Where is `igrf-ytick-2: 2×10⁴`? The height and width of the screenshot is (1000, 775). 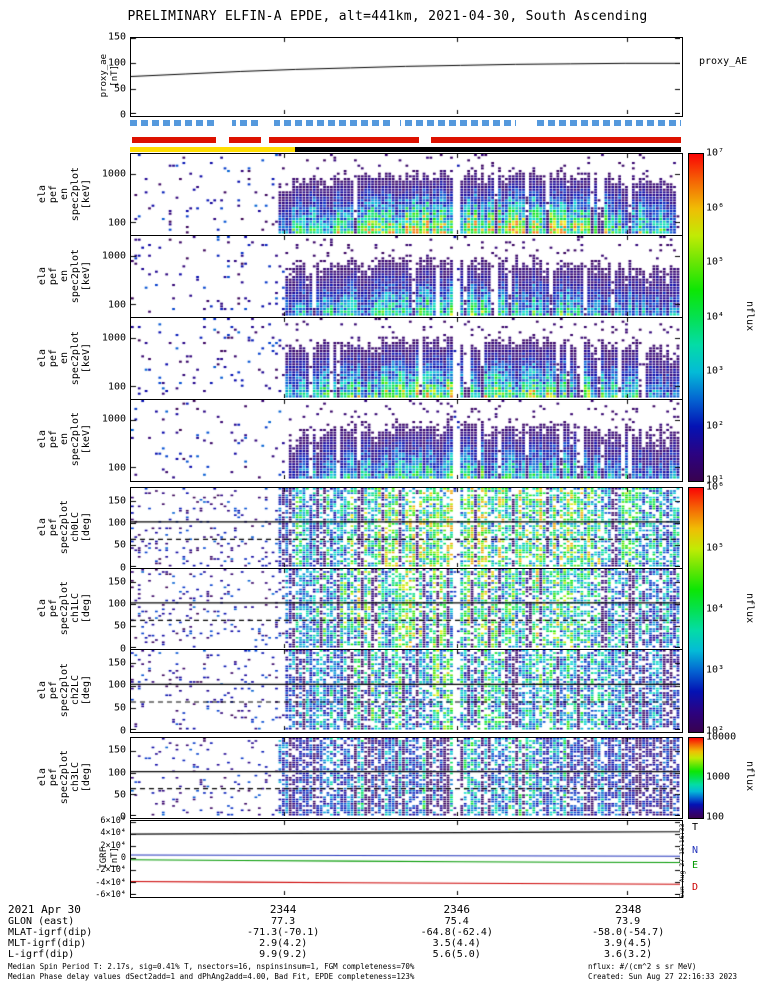 igrf-ytick-2: 2×10⁴ is located at coordinates (113, 845).